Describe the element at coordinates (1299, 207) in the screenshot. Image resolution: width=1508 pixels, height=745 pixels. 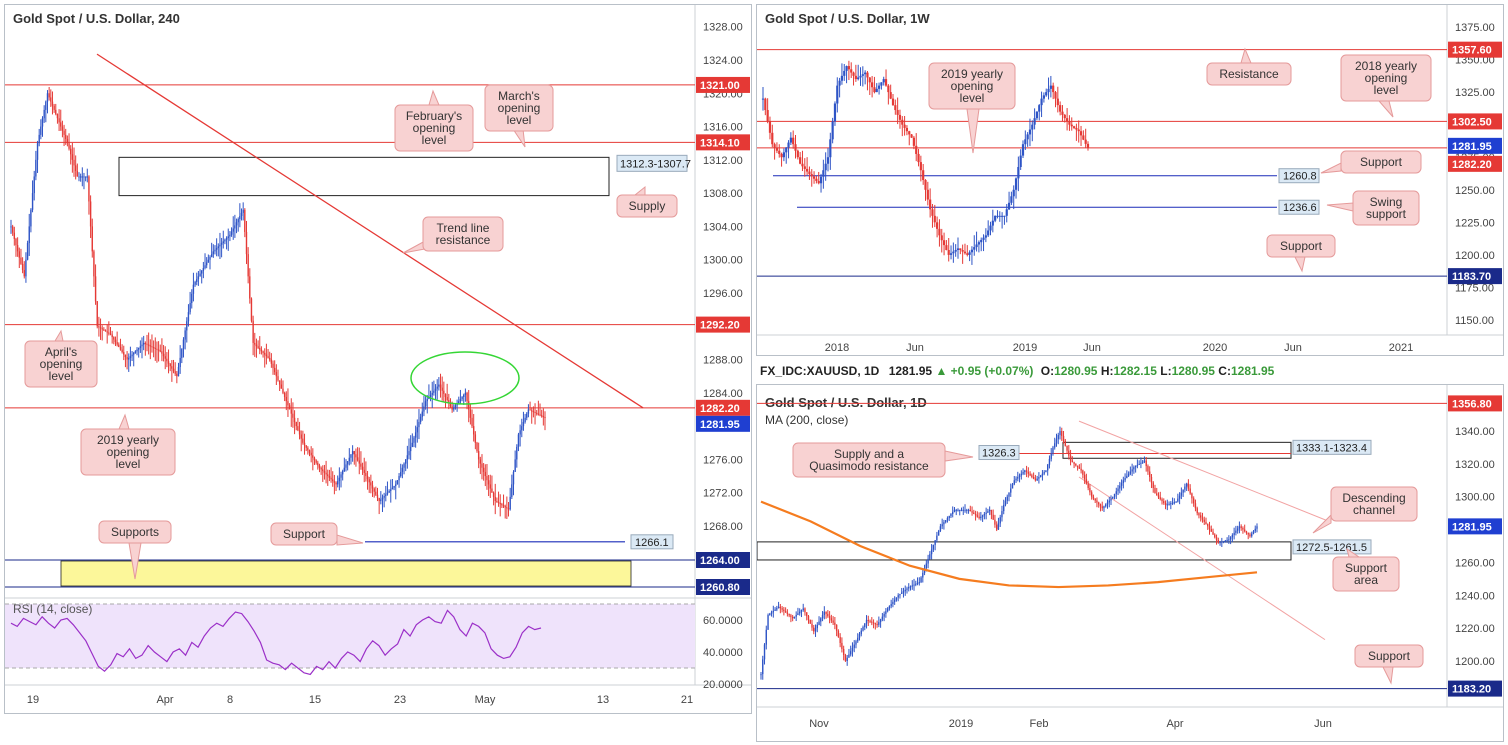
I see `w1-level-tag-bg` at that location.